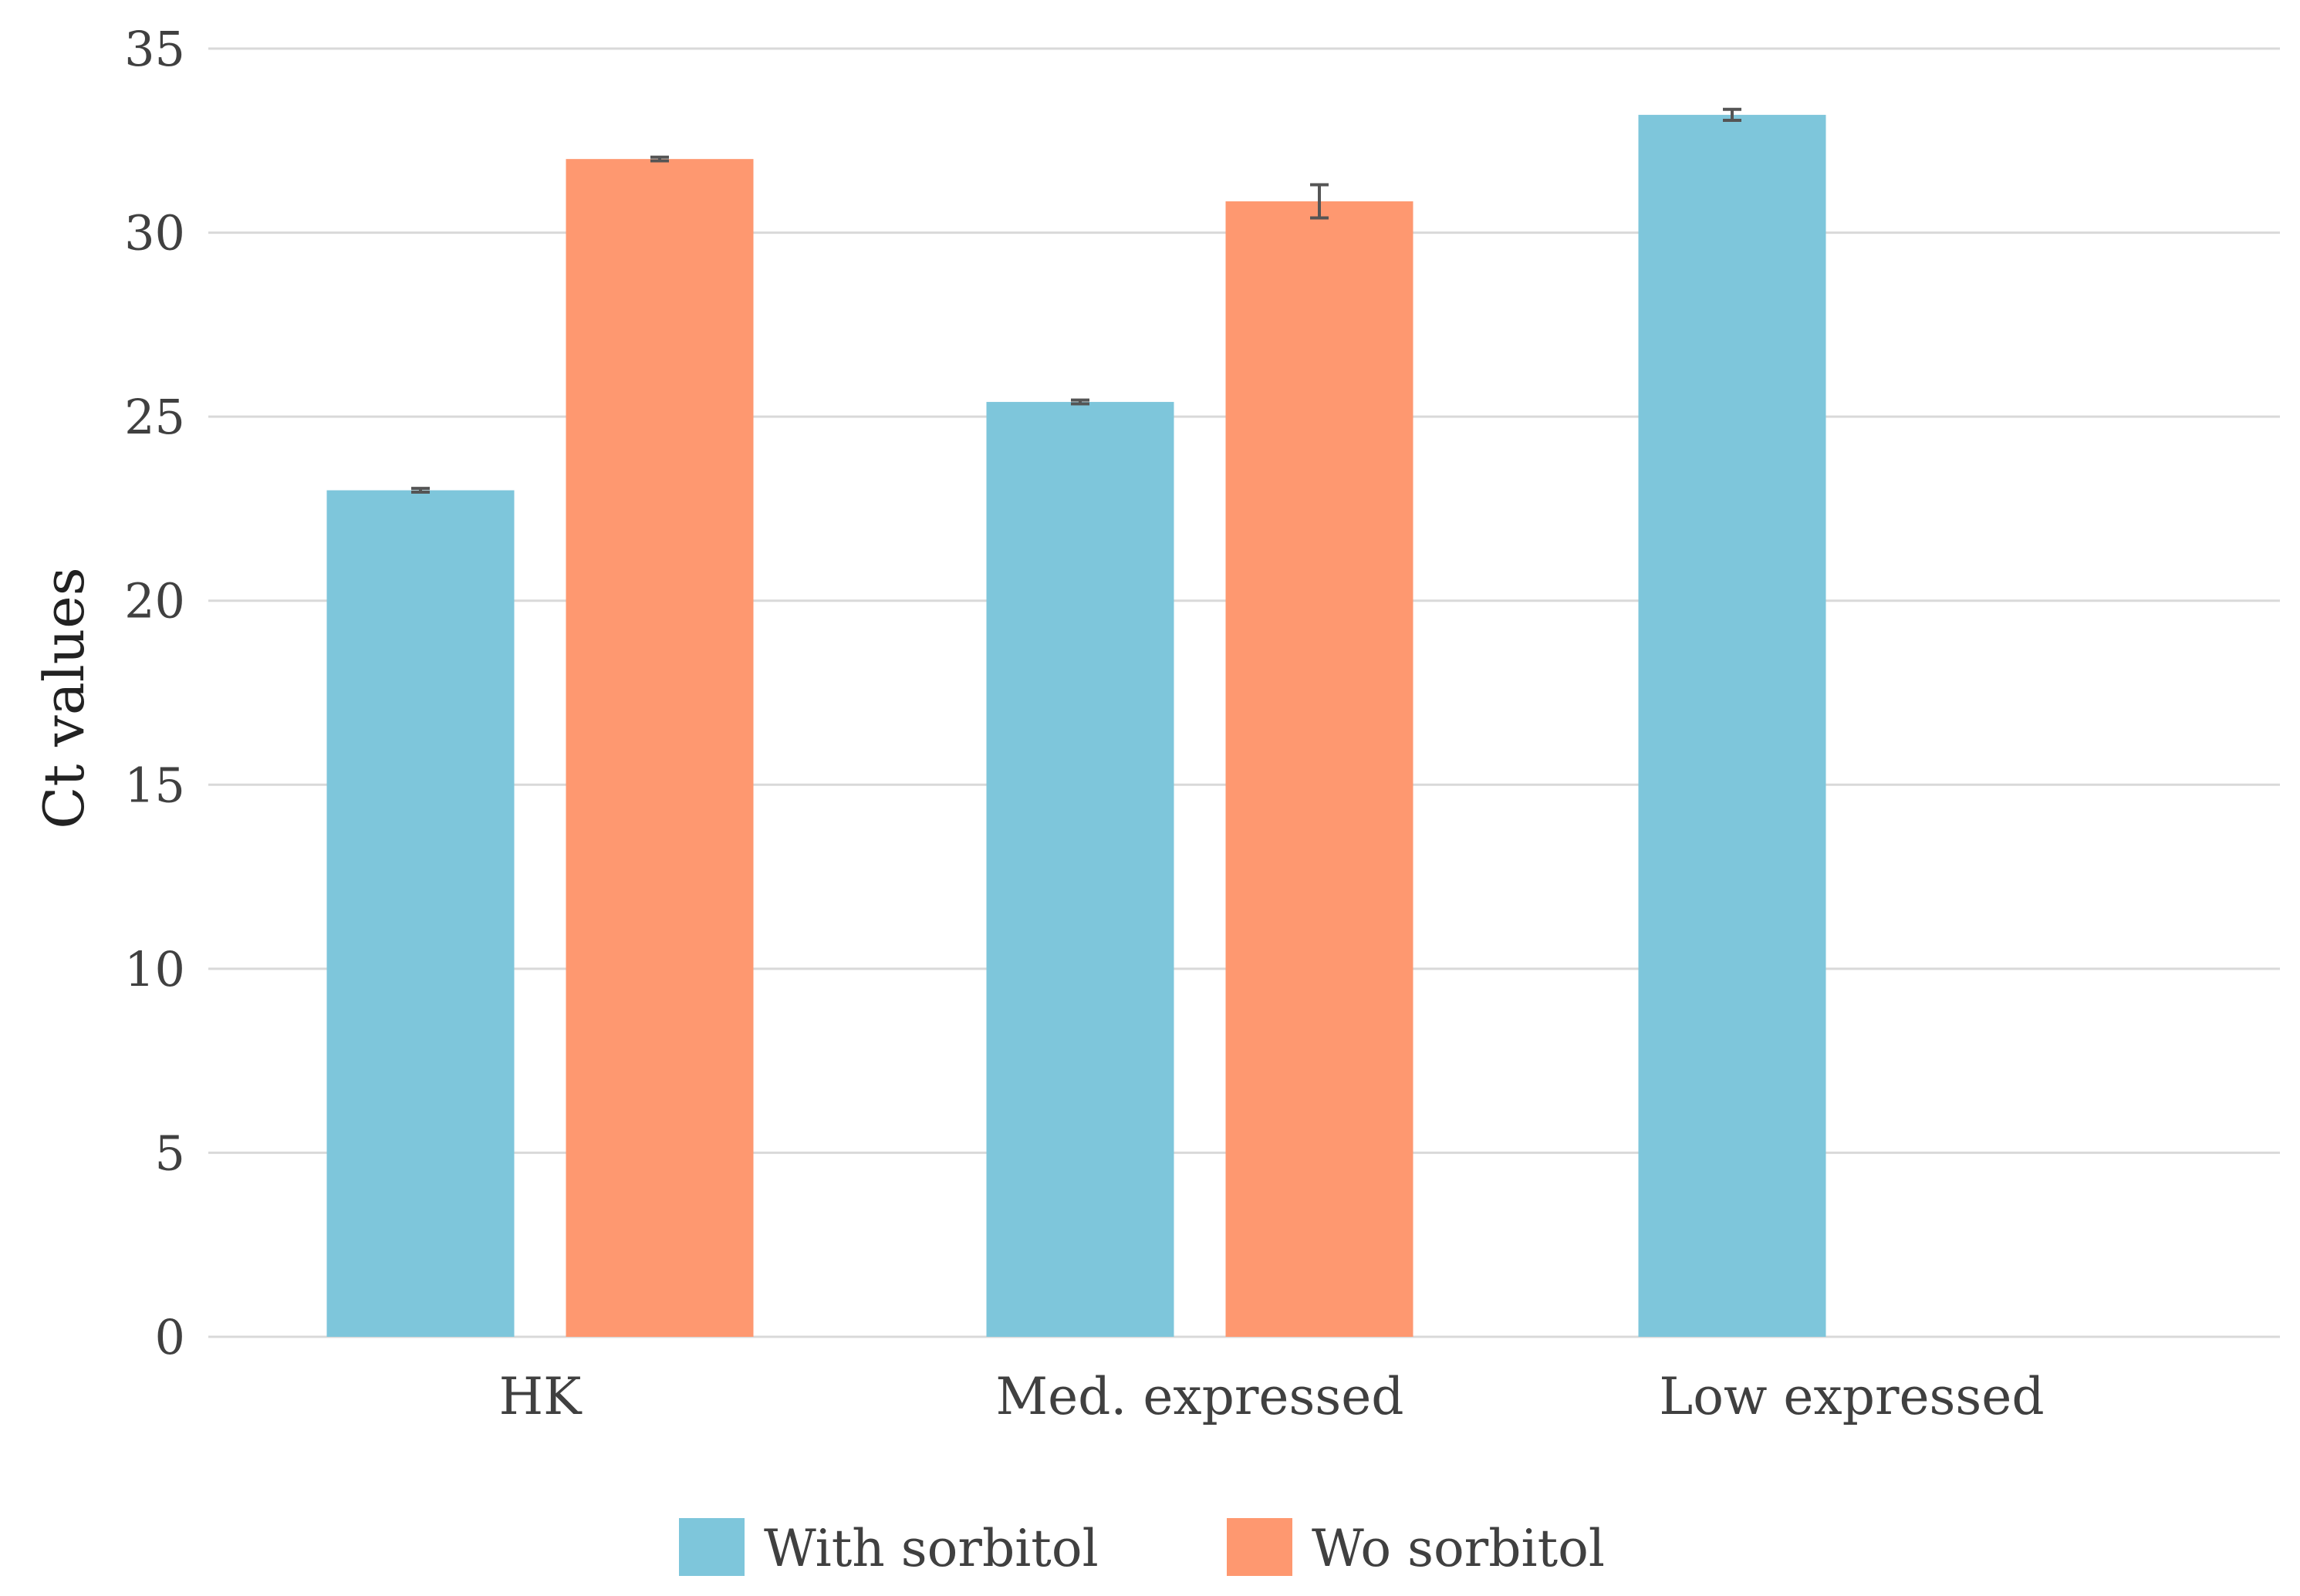 The width and height of the screenshot is (2300, 1596). Describe the element at coordinates (154, 785) in the screenshot. I see `y-tick-label: 15` at that location.